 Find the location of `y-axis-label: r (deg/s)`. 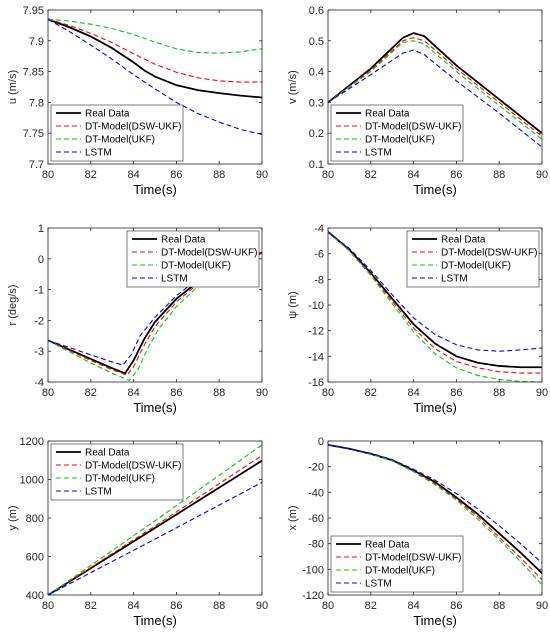

y-axis-label: r (deg/s) is located at coordinates (13, 305).